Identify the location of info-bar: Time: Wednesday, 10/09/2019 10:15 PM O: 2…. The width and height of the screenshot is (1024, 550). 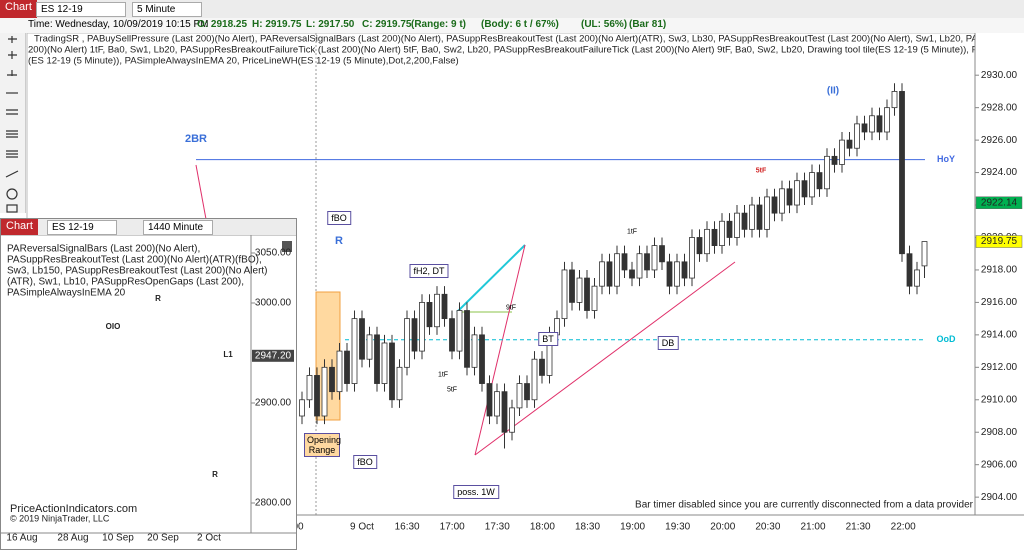
(512, 25).